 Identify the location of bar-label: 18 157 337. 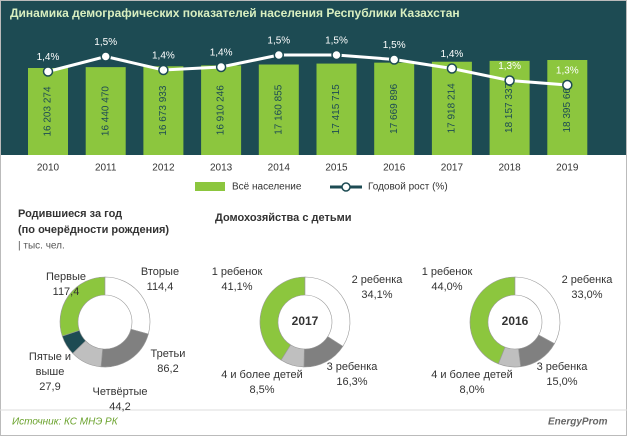
(509, 107).